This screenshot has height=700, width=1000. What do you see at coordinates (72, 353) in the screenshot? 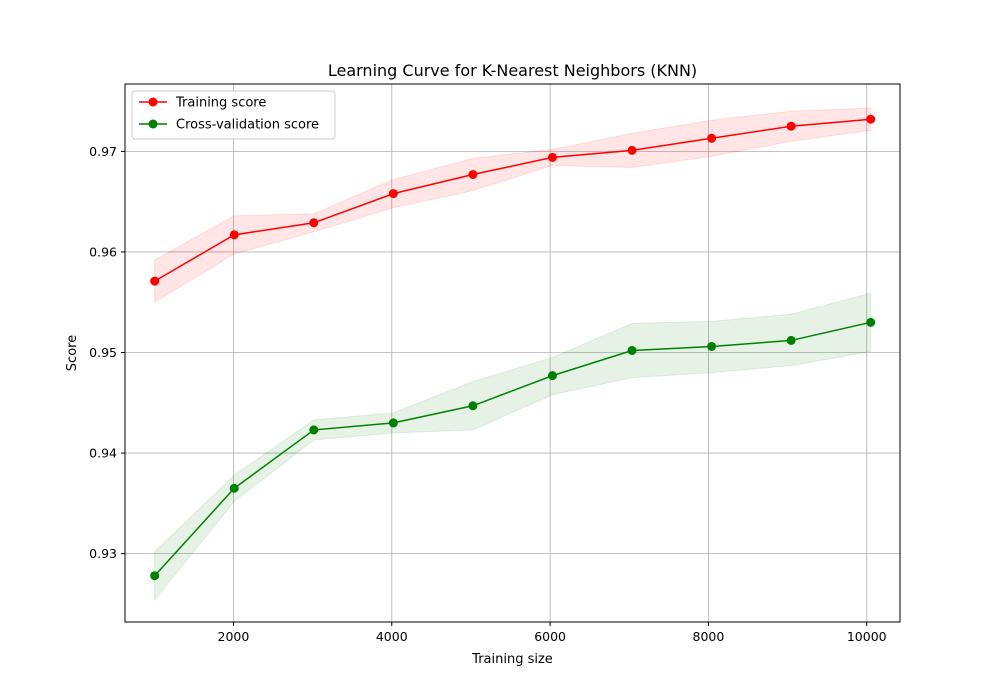
I see `y-axis-label: Score` at bounding box center [72, 353].